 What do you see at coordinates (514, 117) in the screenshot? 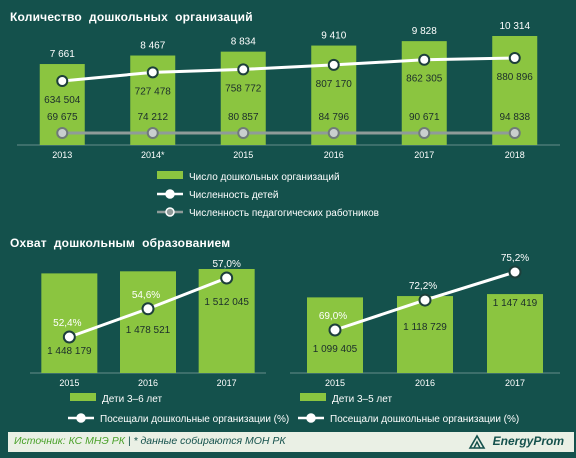
I see `chart1-staff-label: 94 838` at bounding box center [514, 117].